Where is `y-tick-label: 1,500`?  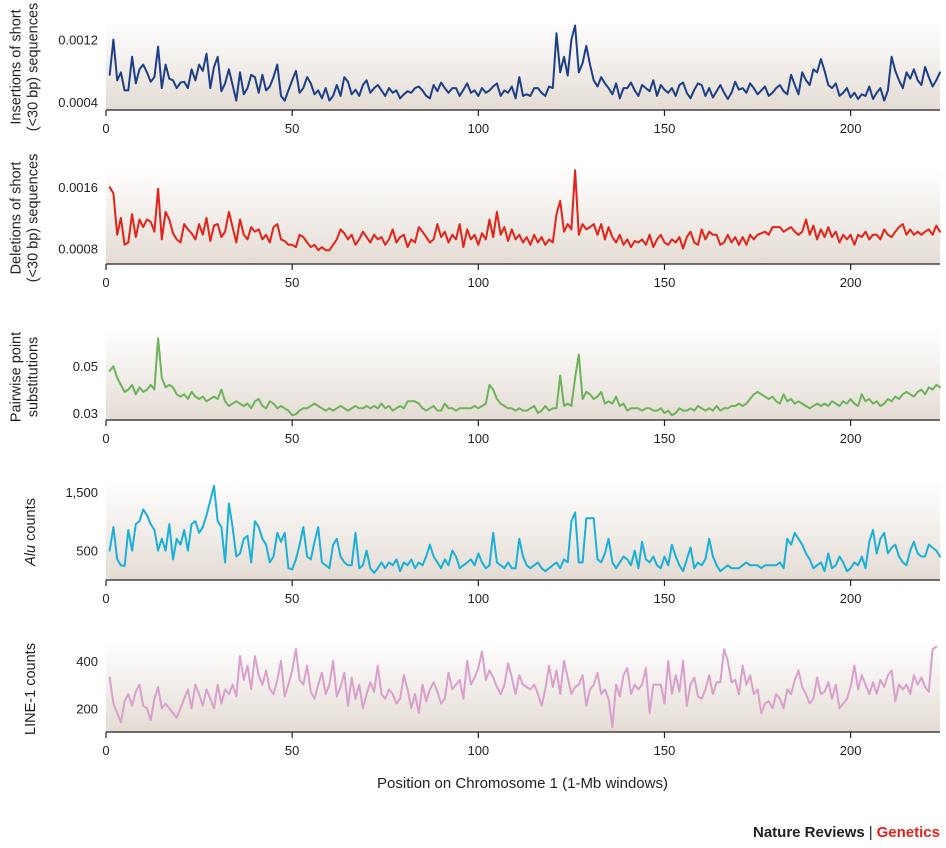 y-tick-label: 1,500 is located at coordinates (81, 492).